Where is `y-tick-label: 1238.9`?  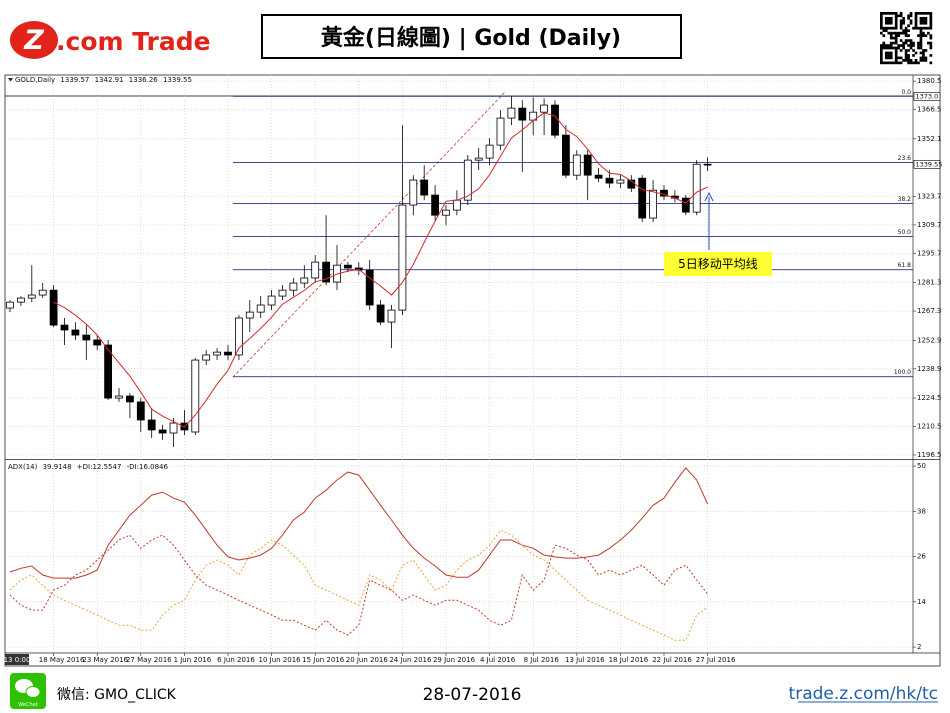
y-tick-label: 1238.9 is located at coordinates (929, 369).